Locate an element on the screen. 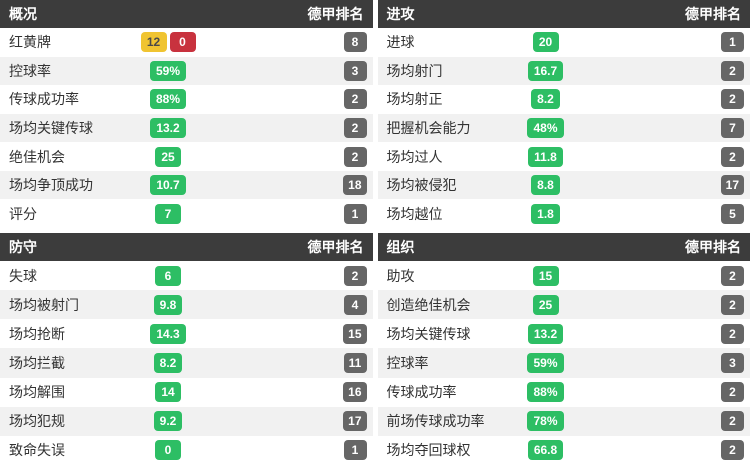 The image size is (750, 465). stat-label: 前场传球成功率 is located at coordinates (435, 421).